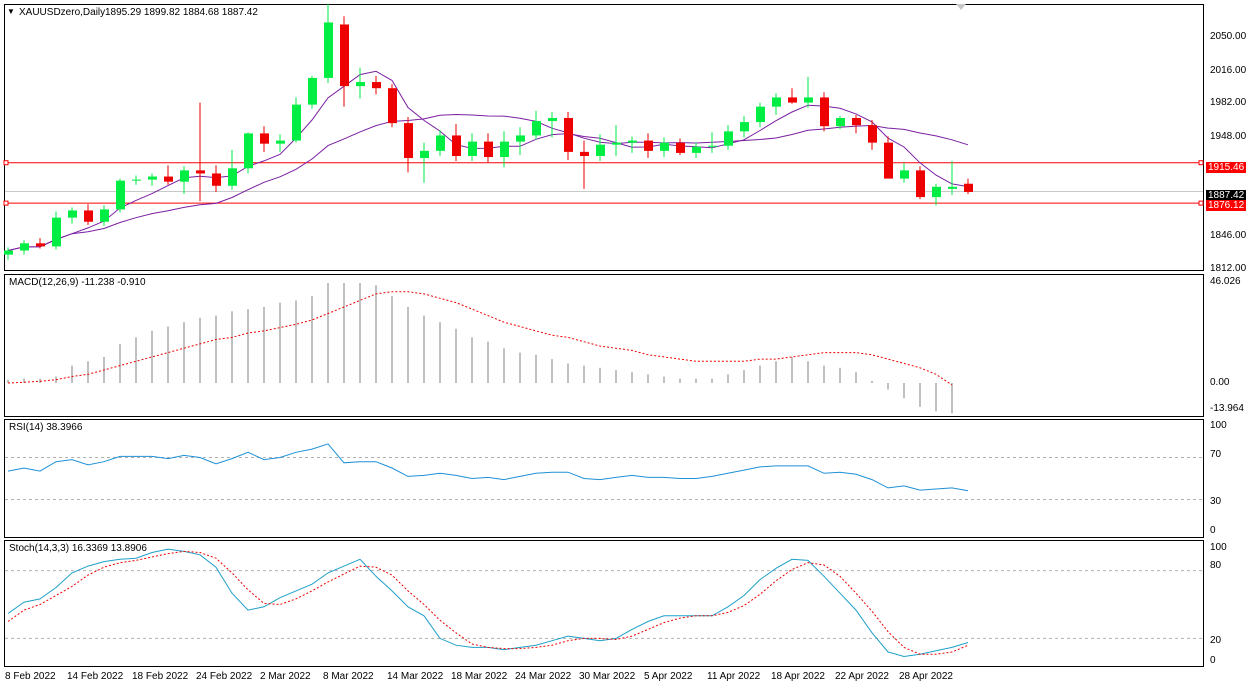 This screenshot has width=1252, height=690. I want to click on price-axis-label: 2050.00, so click(1228, 36).